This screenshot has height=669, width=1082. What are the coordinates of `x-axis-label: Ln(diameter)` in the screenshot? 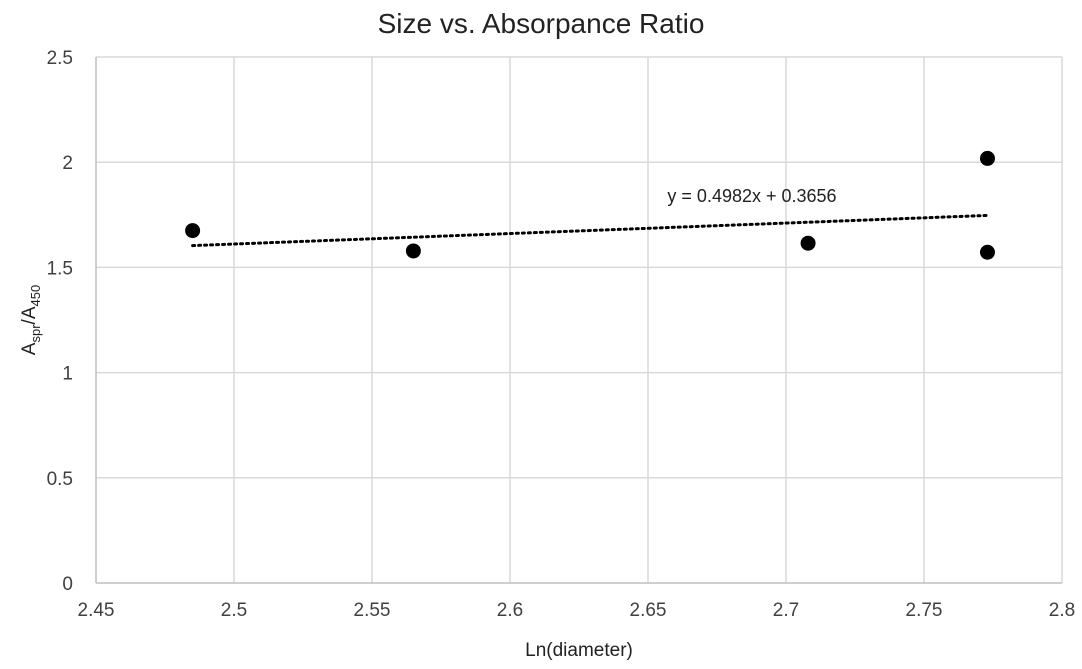 It's located at (579, 650).